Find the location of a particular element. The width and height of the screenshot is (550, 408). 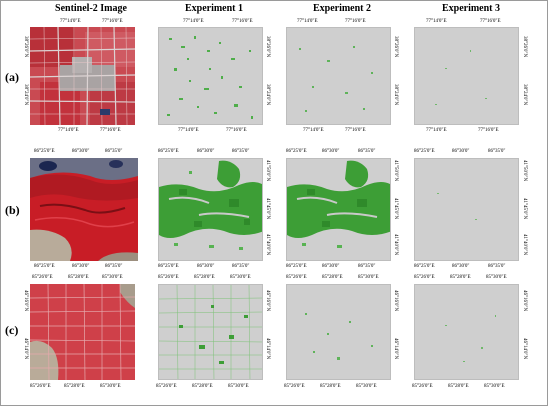

row-label-a: (a) is located at coordinates (12, 77).